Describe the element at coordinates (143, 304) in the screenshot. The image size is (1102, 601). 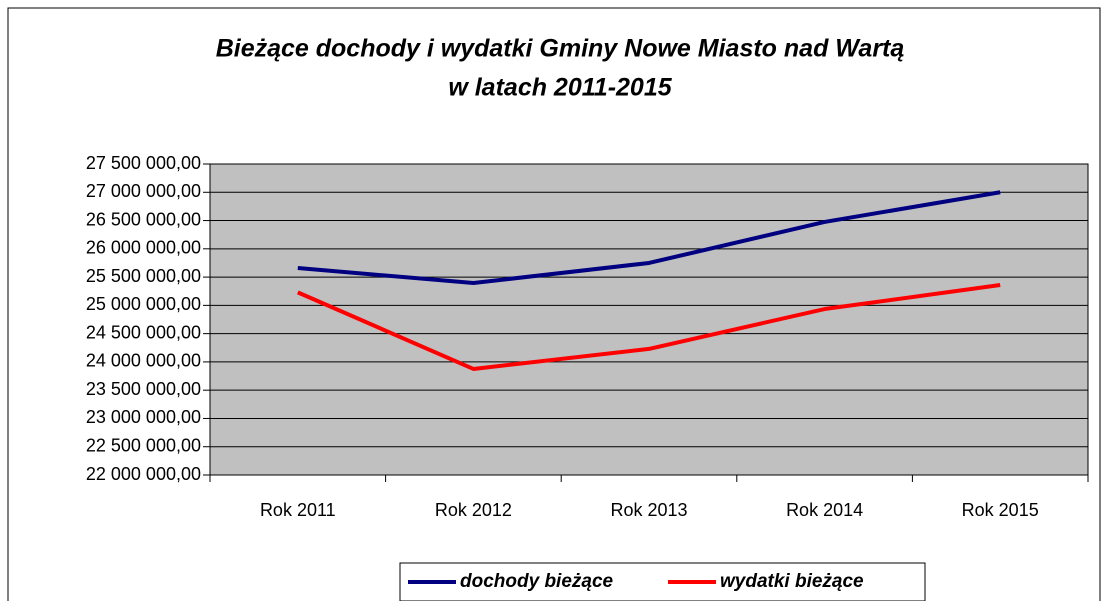
I see `y-tick-label: 25 000 000,00` at that location.